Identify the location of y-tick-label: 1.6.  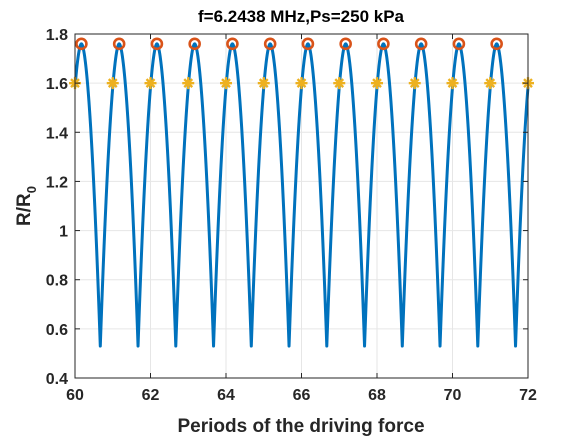
(57, 84).